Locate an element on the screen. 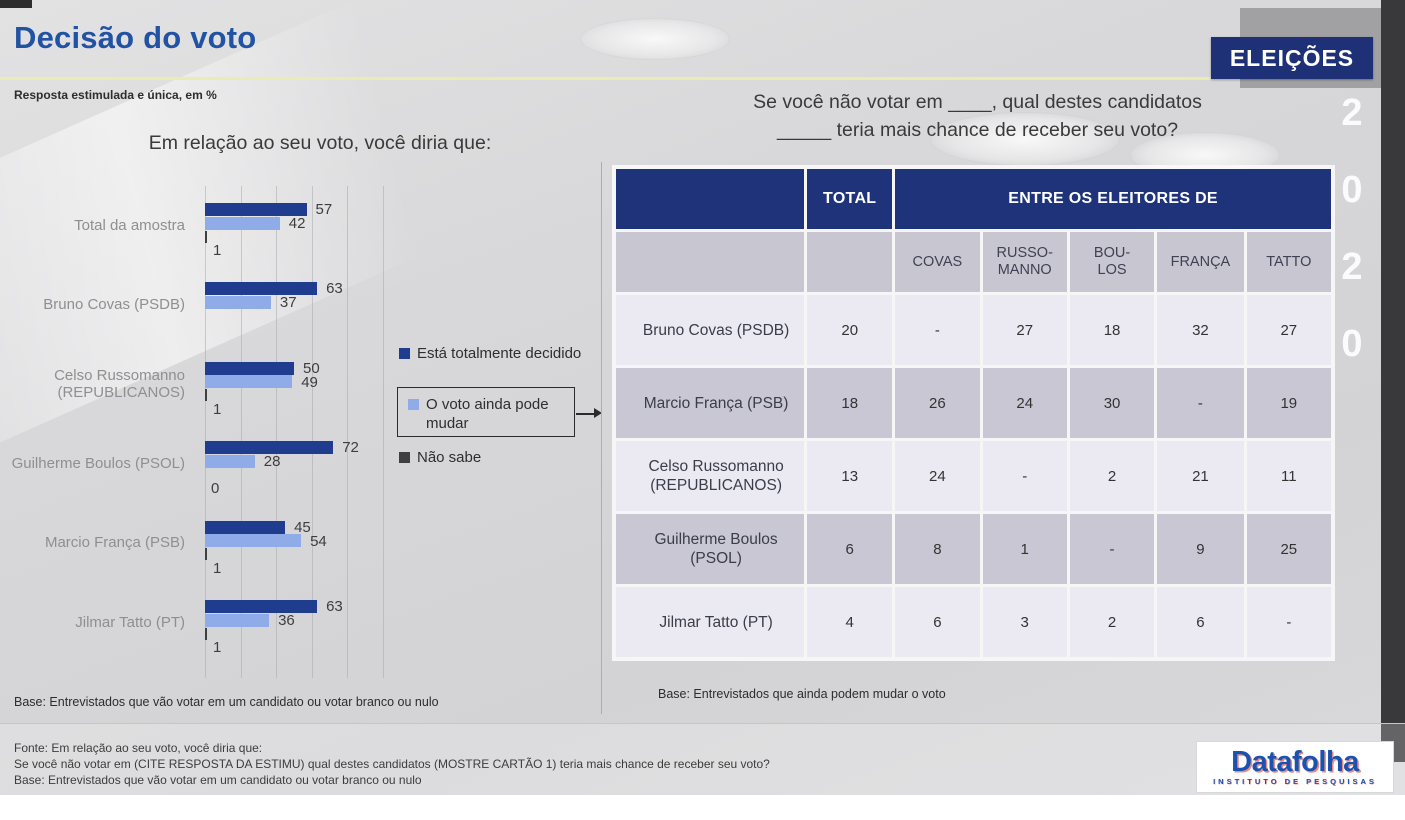  table-subheader-candidate: FRANÇA is located at coordinates (1200, 262).